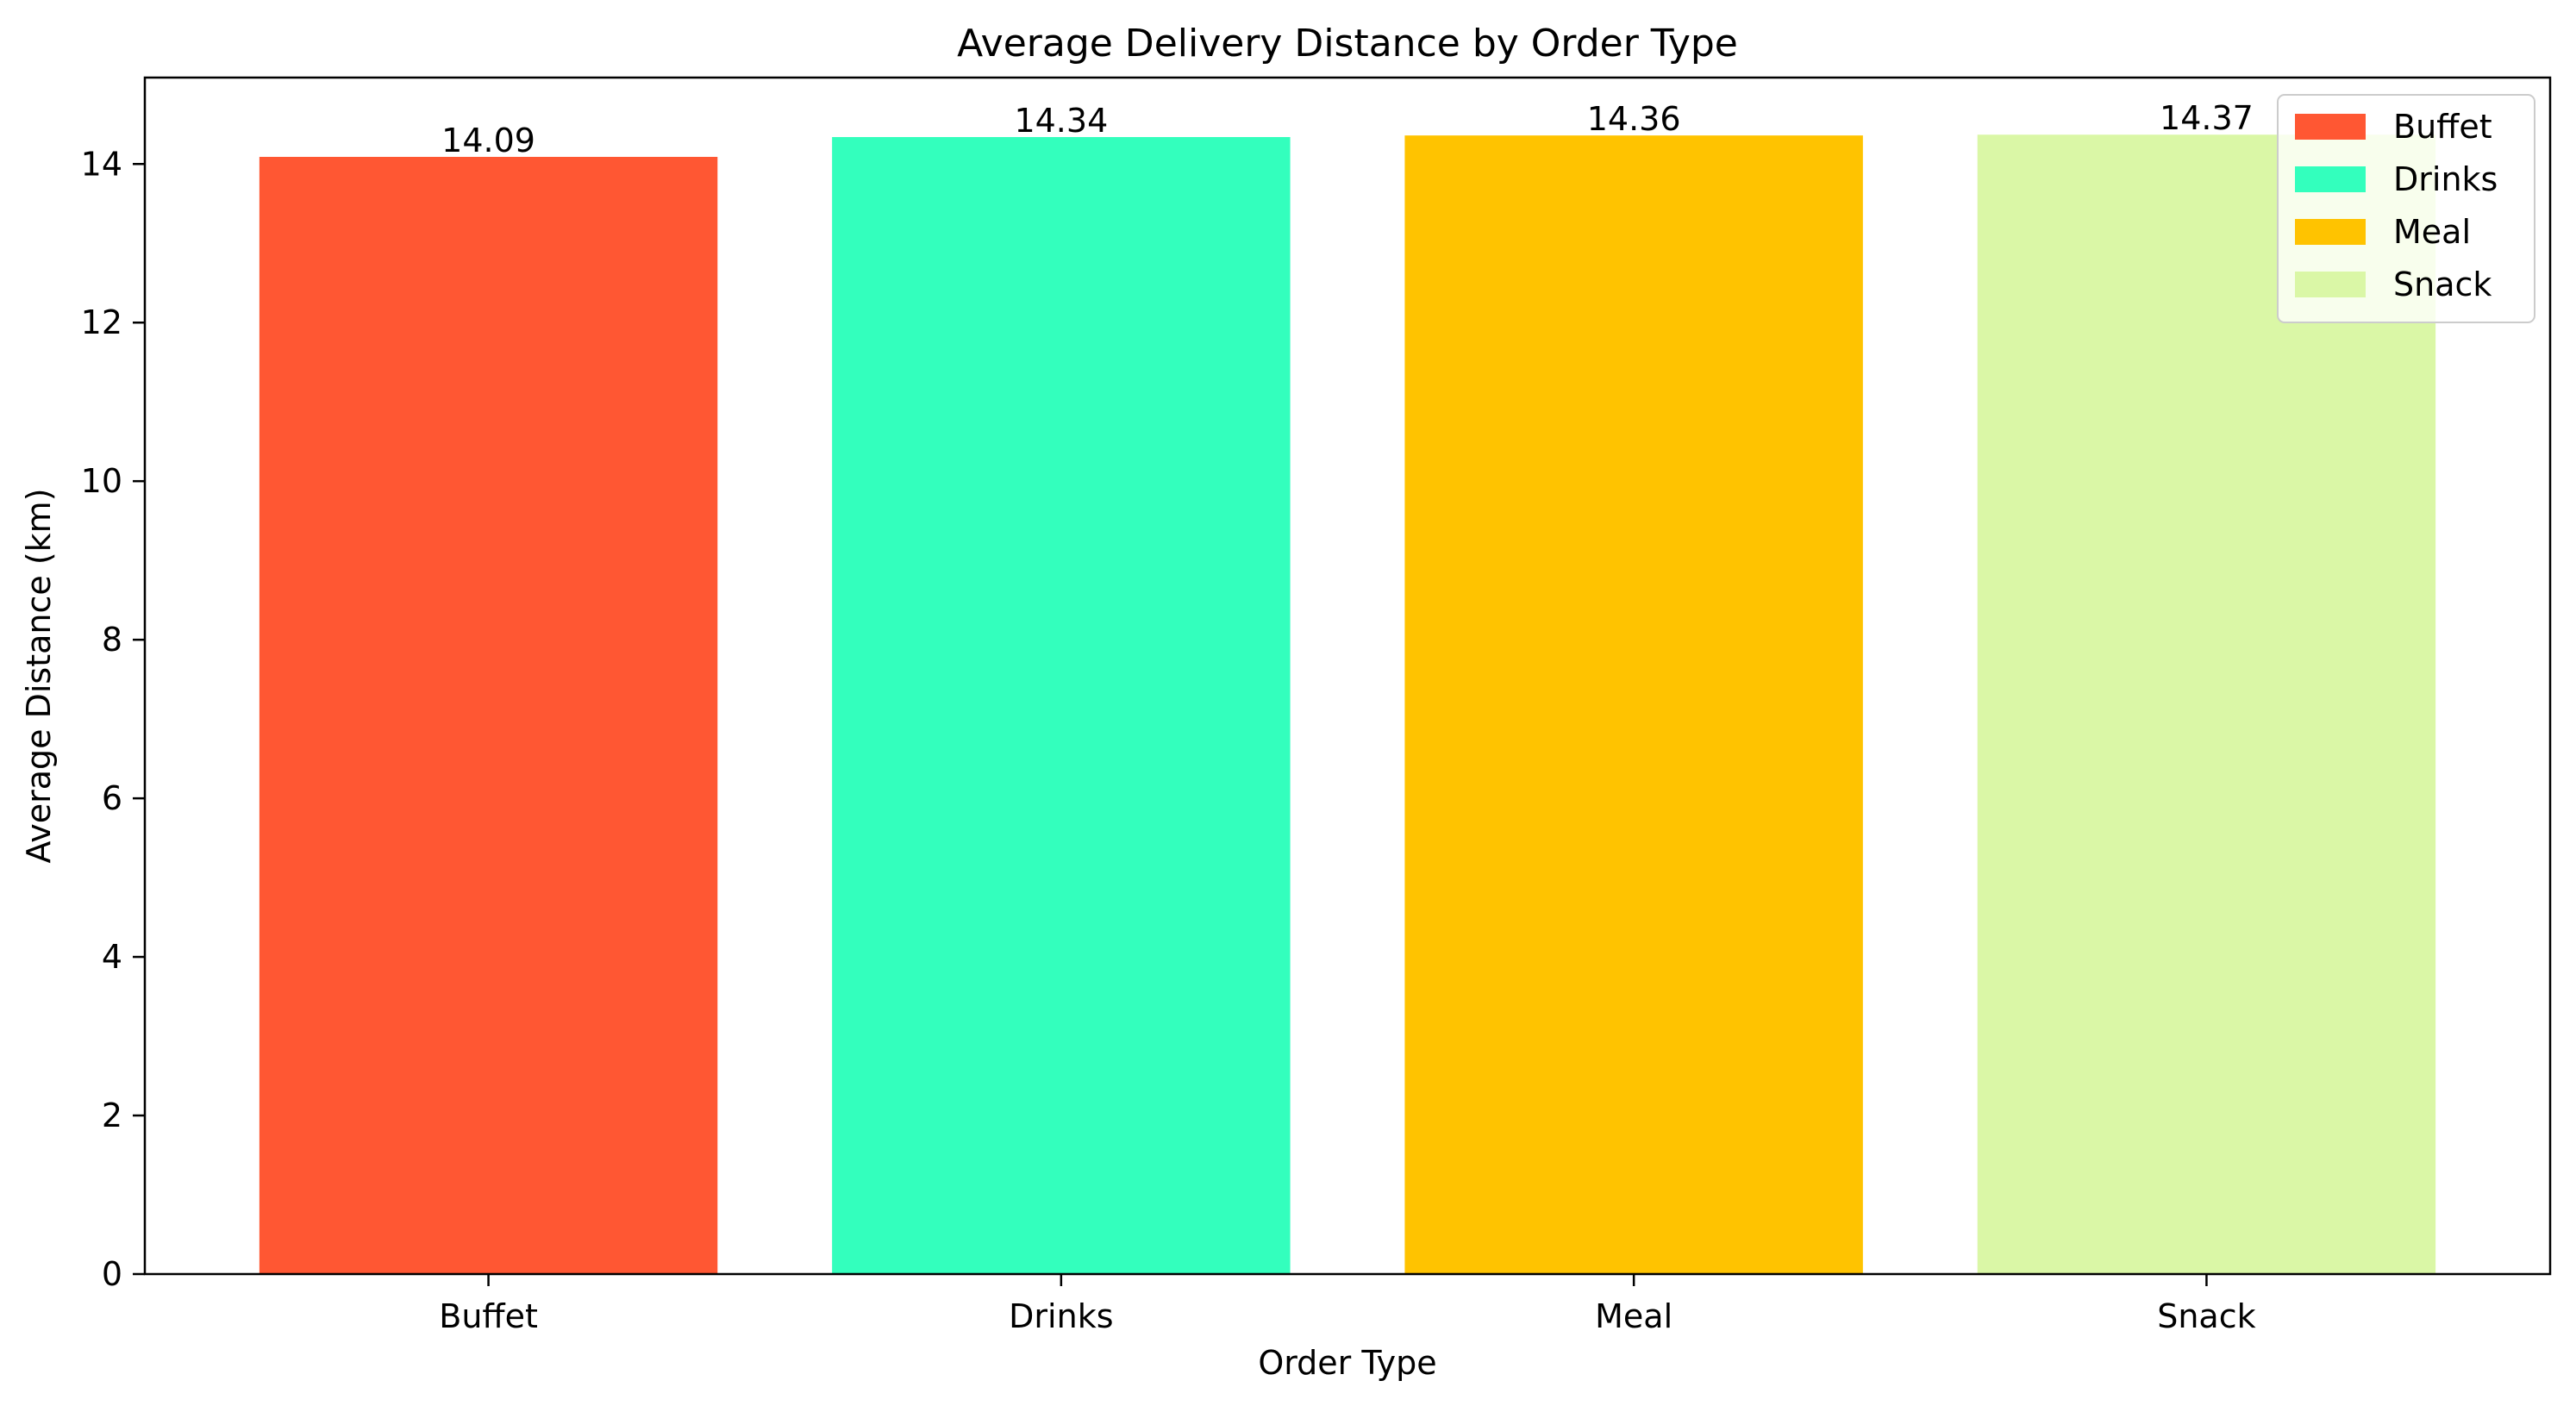 This screenshot has width=2576, height=1412. What do you see at coordinates (1347, 1363) in the screenshot?
I see `x-axis-label: Order Type` at bounding box center [1347, 1363].